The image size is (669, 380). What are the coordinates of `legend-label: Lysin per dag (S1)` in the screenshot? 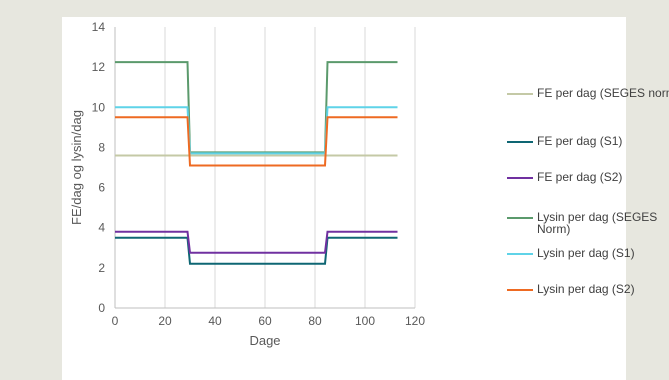 It's located at (586, 253).